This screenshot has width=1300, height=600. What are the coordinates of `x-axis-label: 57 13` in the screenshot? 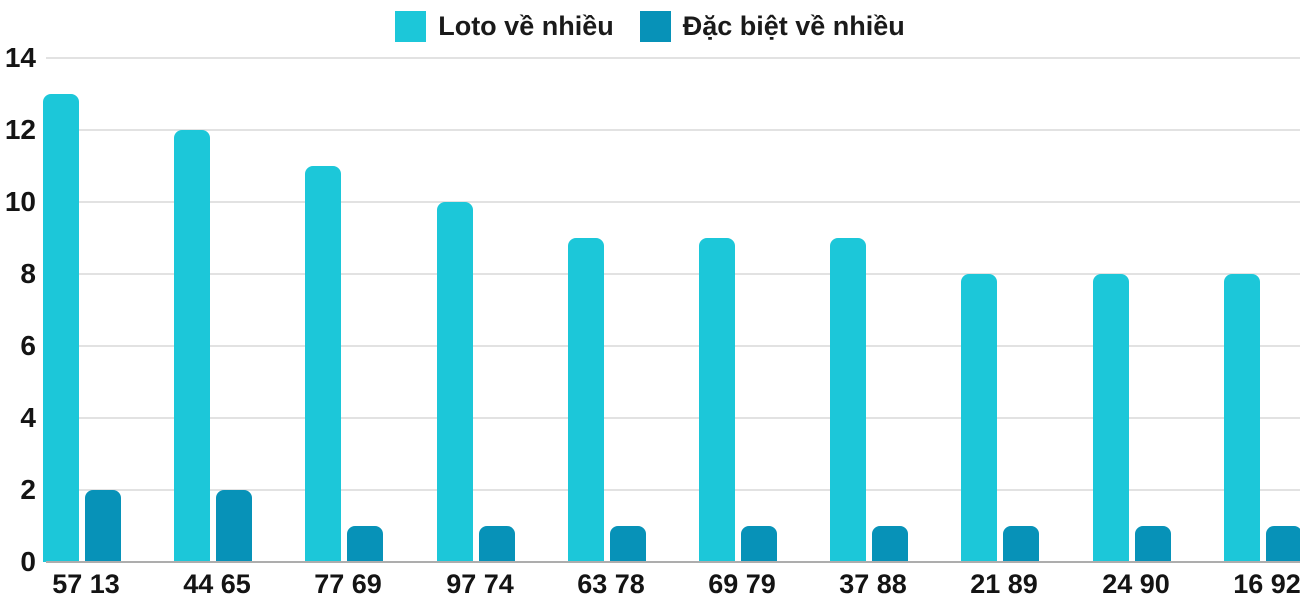 It's located at (86, 584).